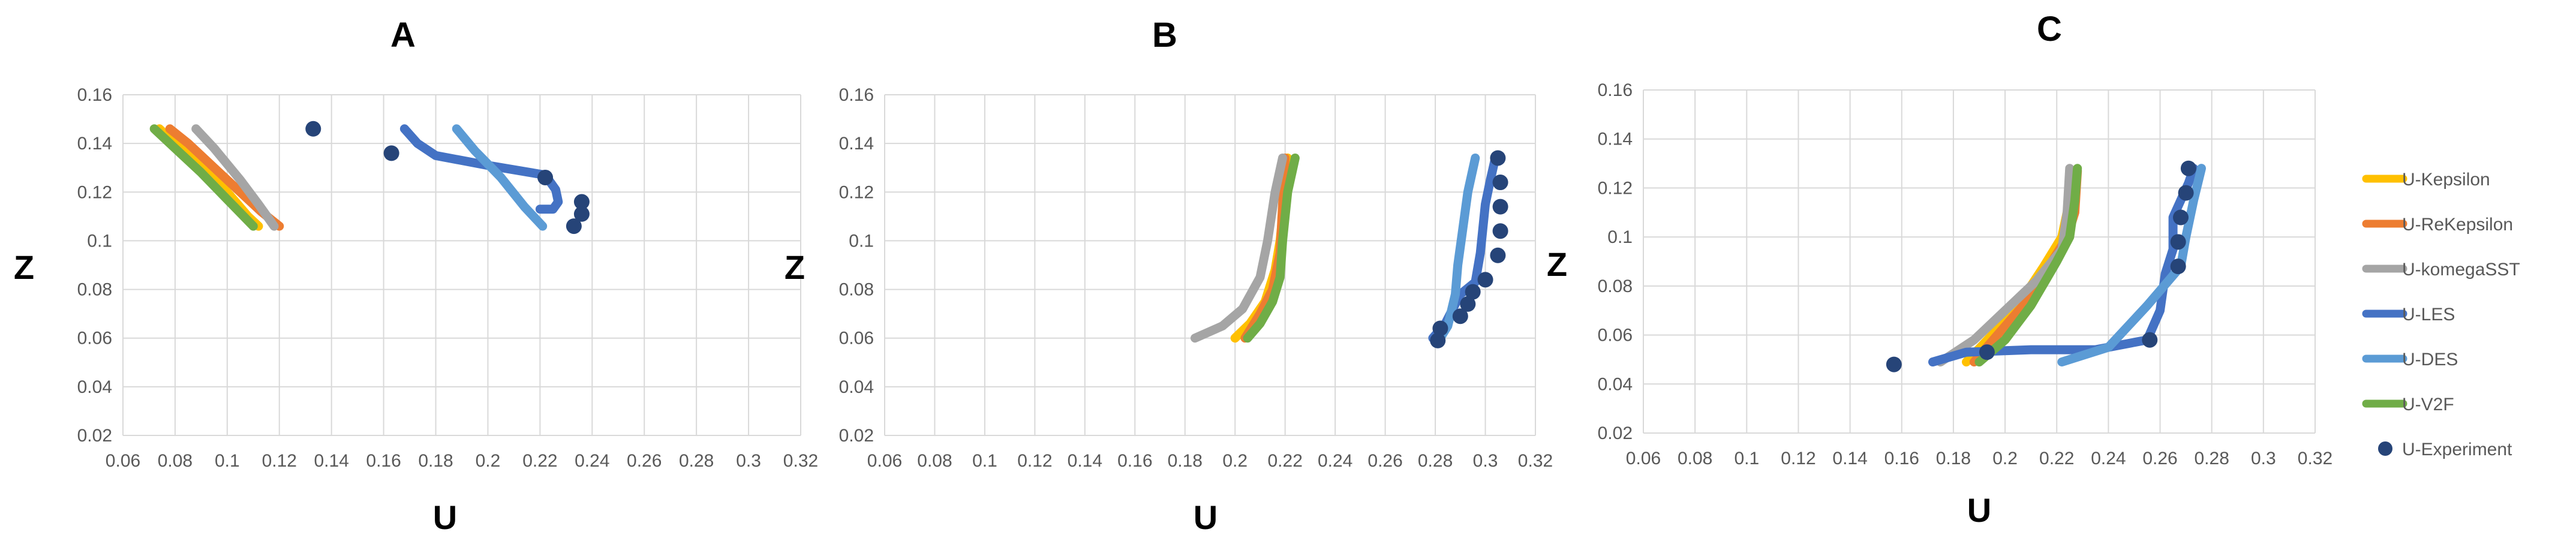 The height and width of the screenshot is (541, 2576). I want to click on legend-label: U-ReKepsilon, so click(2457, 225).